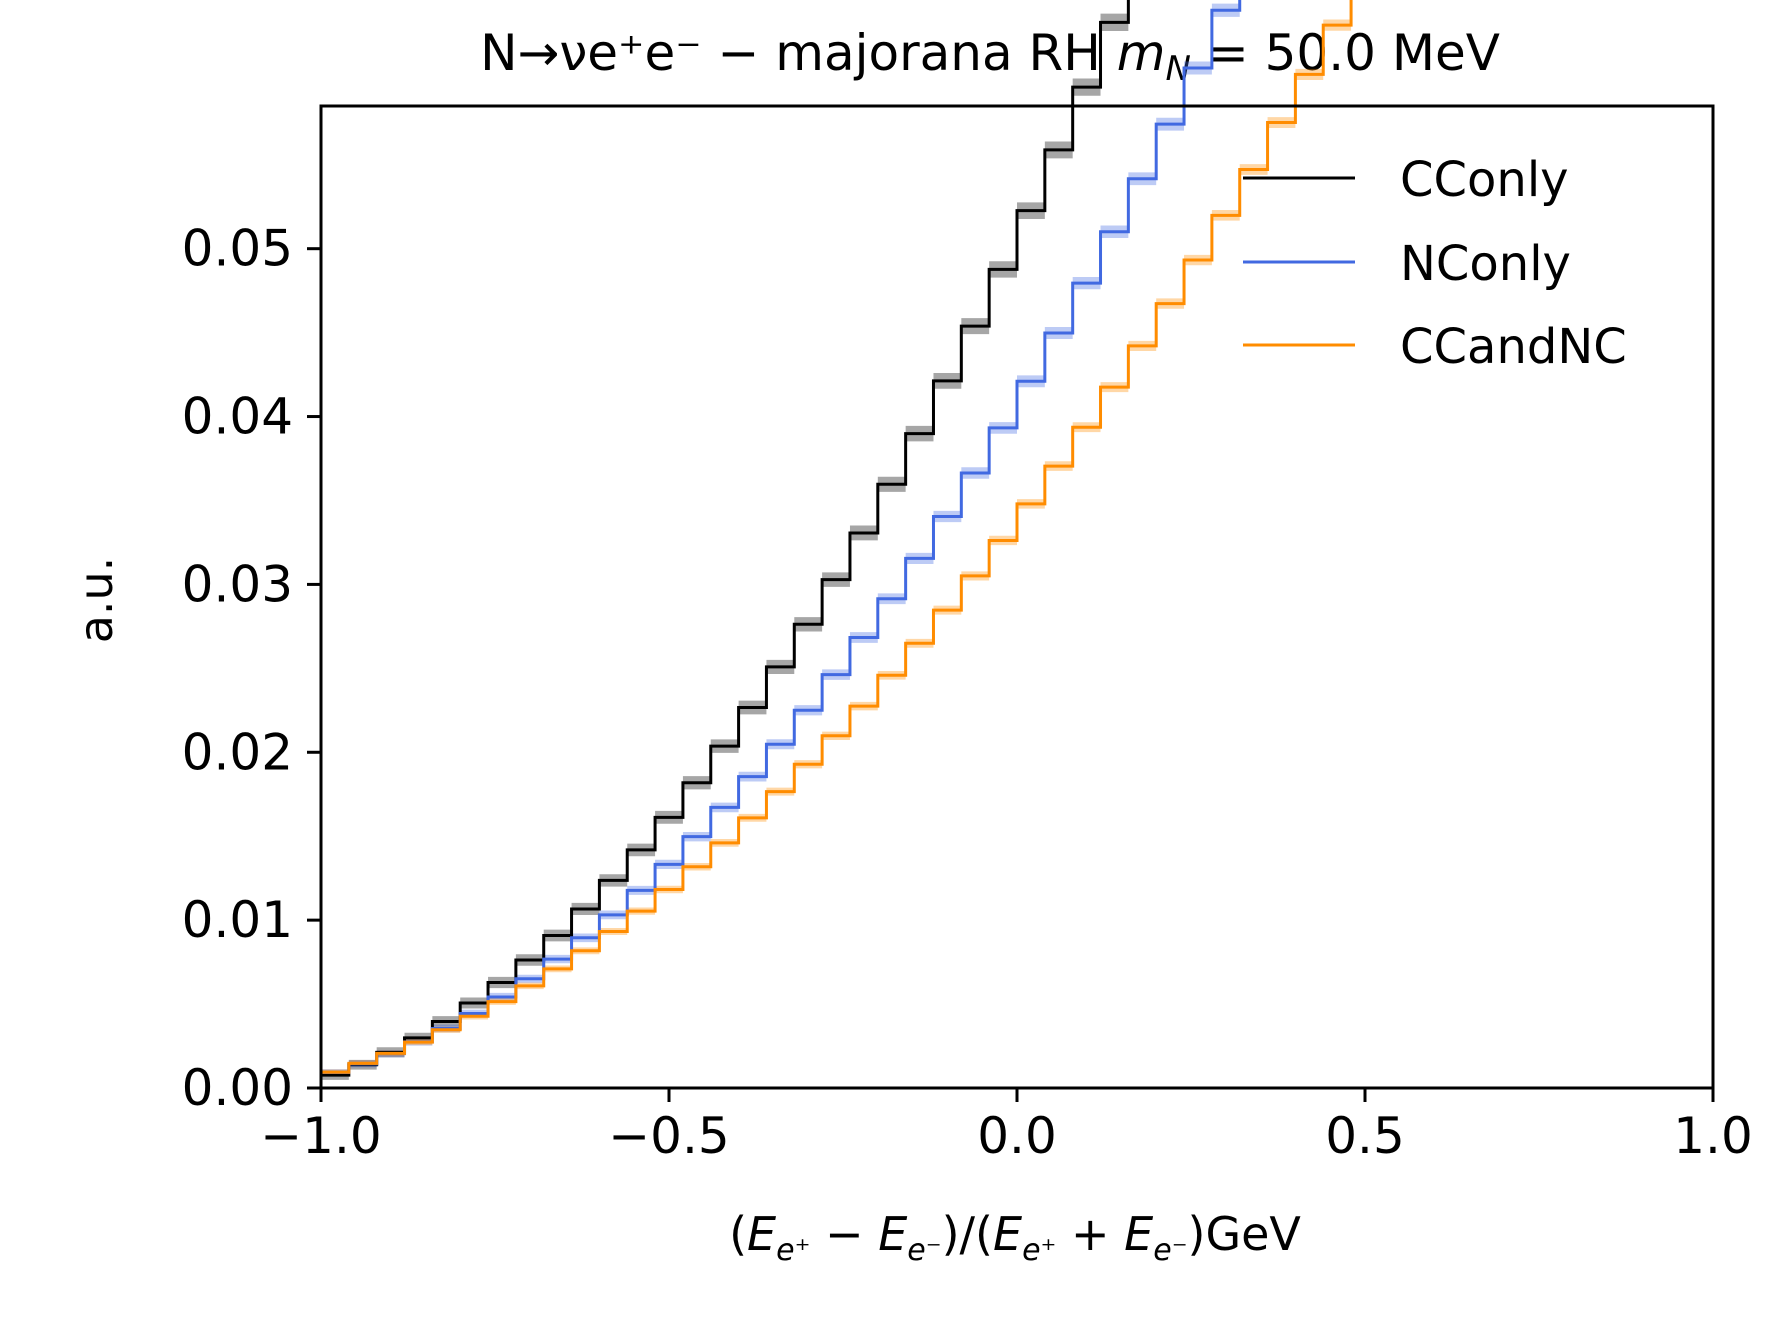 This screenshot has width=1776, height=1322. What do you see at coordinates (1170, 1250) in the screenshot?
I see `x-label-sub4: e⁻` at bounding box center [1170, 1250].